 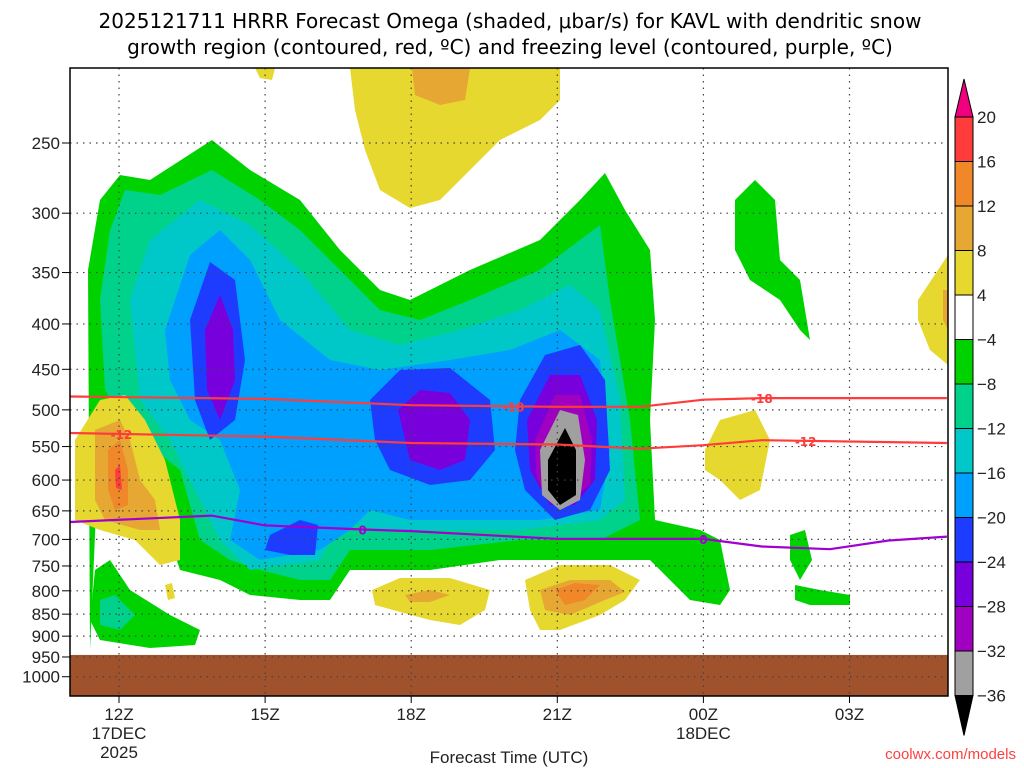 I want to click on y-tick-label: 400, so click(x=46, y=324).